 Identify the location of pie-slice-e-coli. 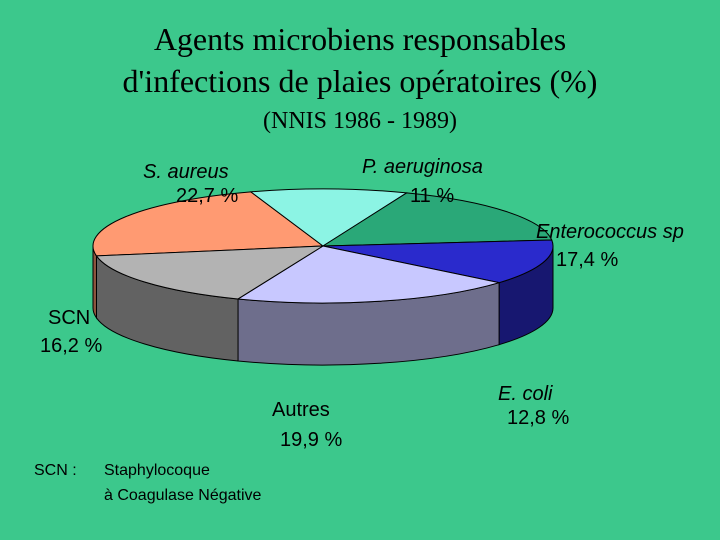
(438, 261).